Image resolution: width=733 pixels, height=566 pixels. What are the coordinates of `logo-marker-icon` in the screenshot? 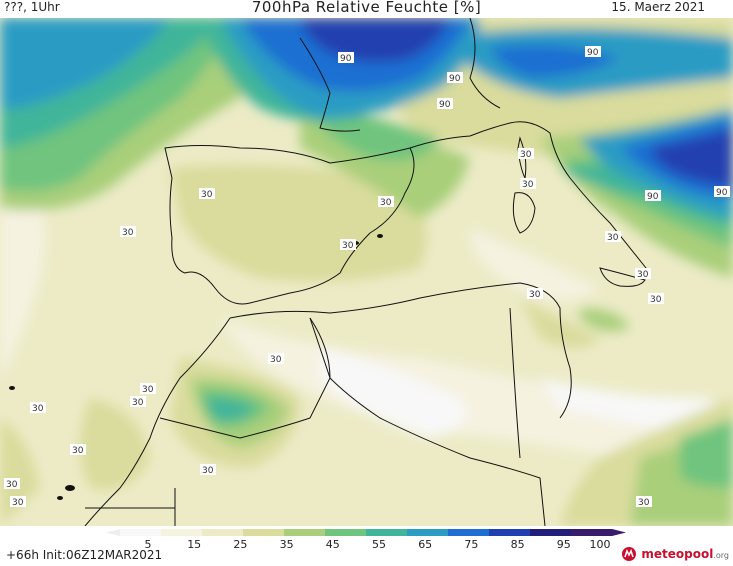 It's located at (629, 554).